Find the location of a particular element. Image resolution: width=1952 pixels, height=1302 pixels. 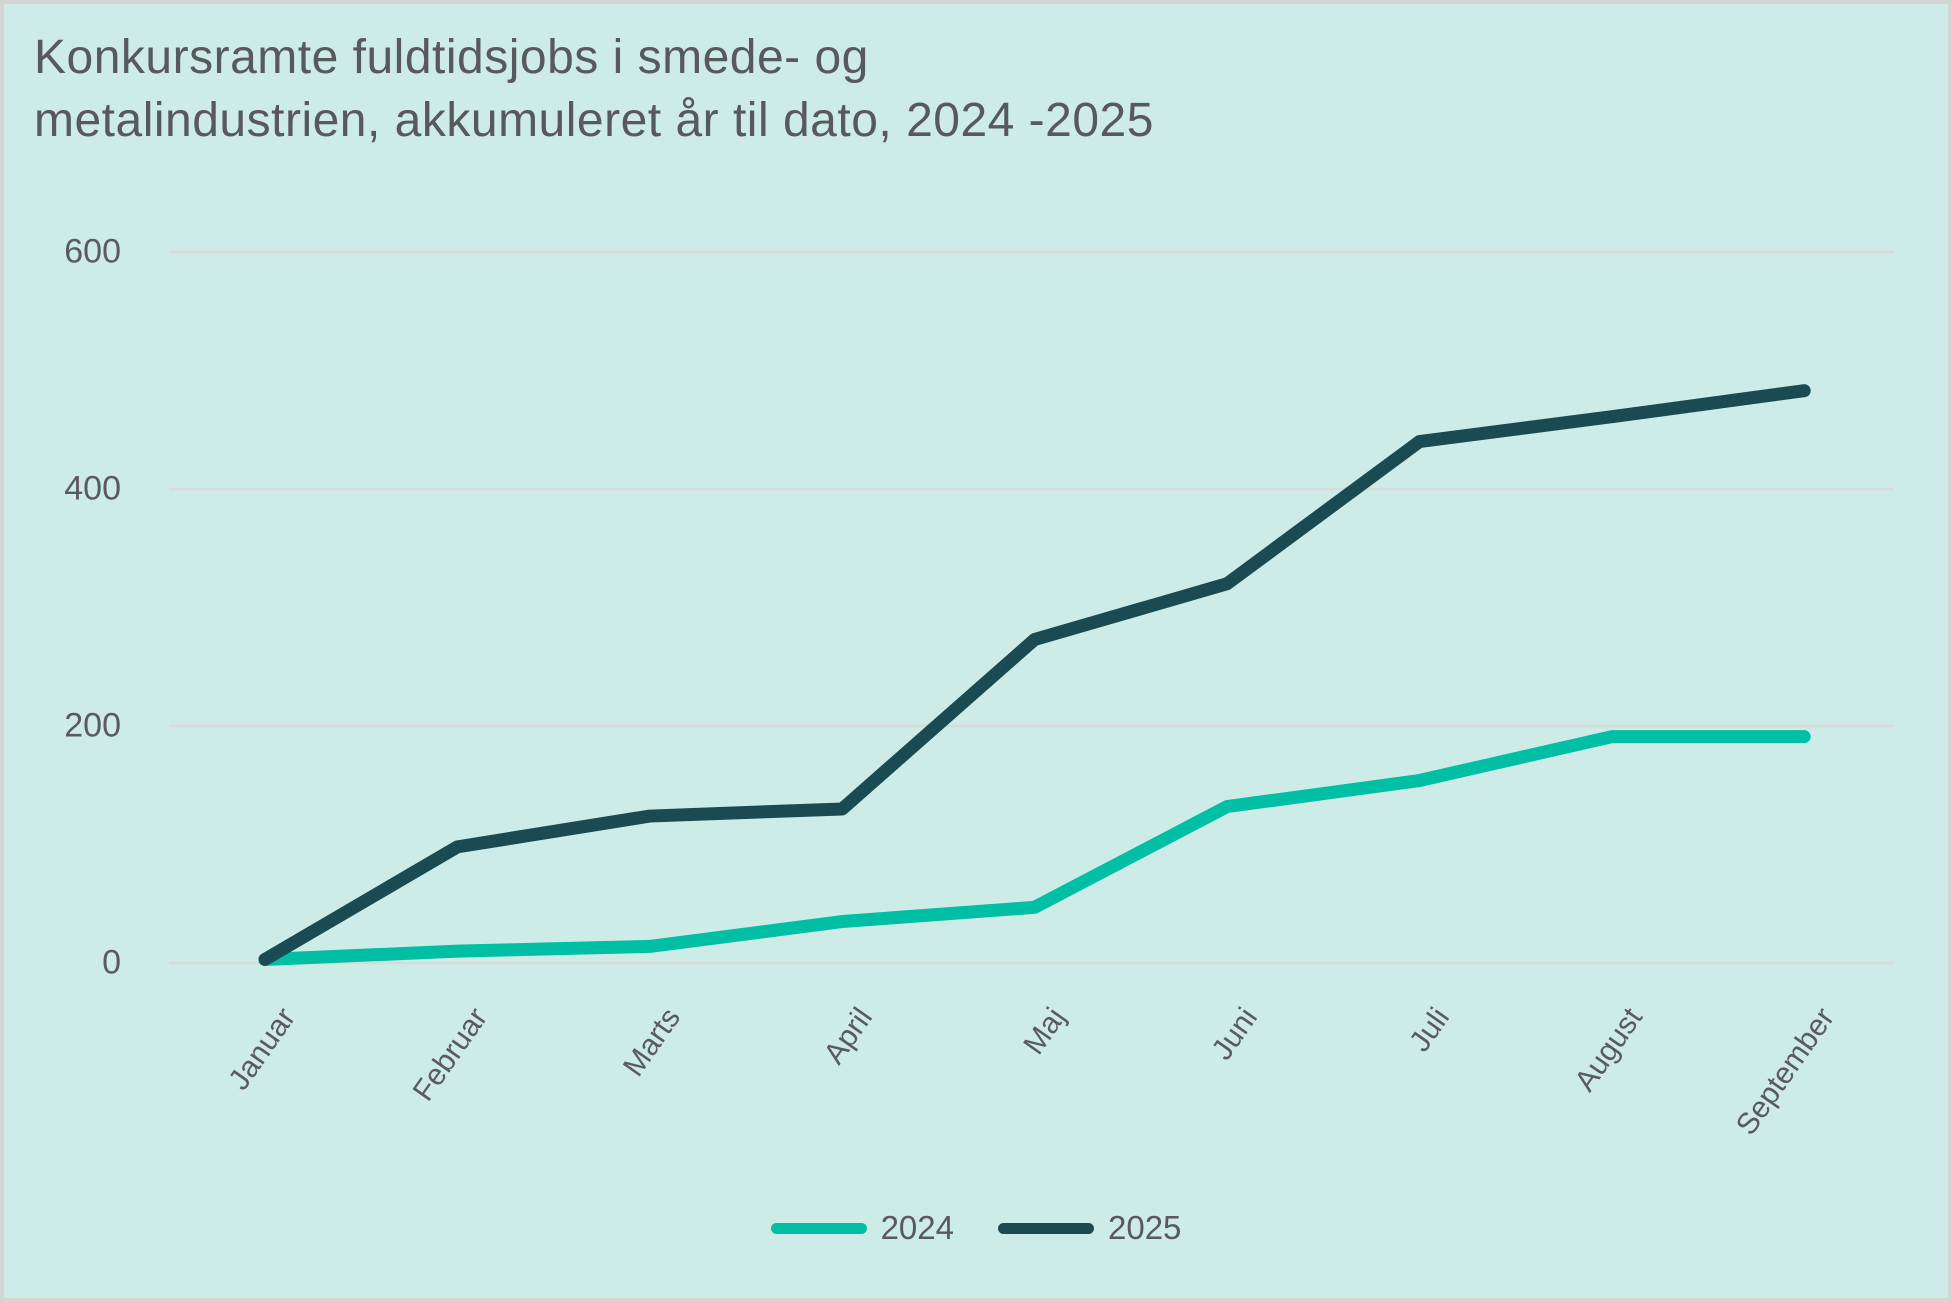

legend-swatch-2024 is located at coordinates (818, 1228).